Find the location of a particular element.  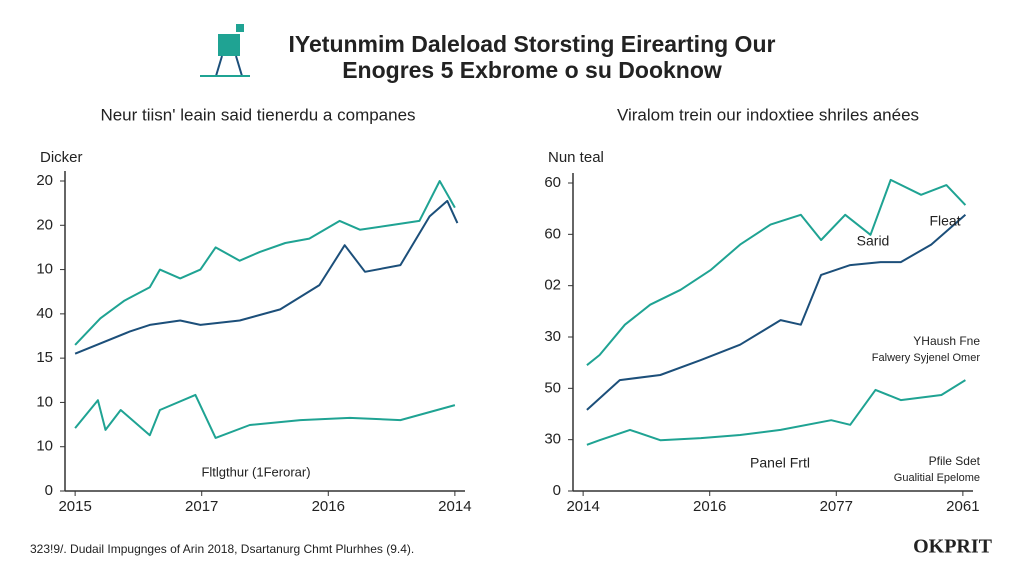

y-axis-label: Dicker is located at coordinates (61, 157).